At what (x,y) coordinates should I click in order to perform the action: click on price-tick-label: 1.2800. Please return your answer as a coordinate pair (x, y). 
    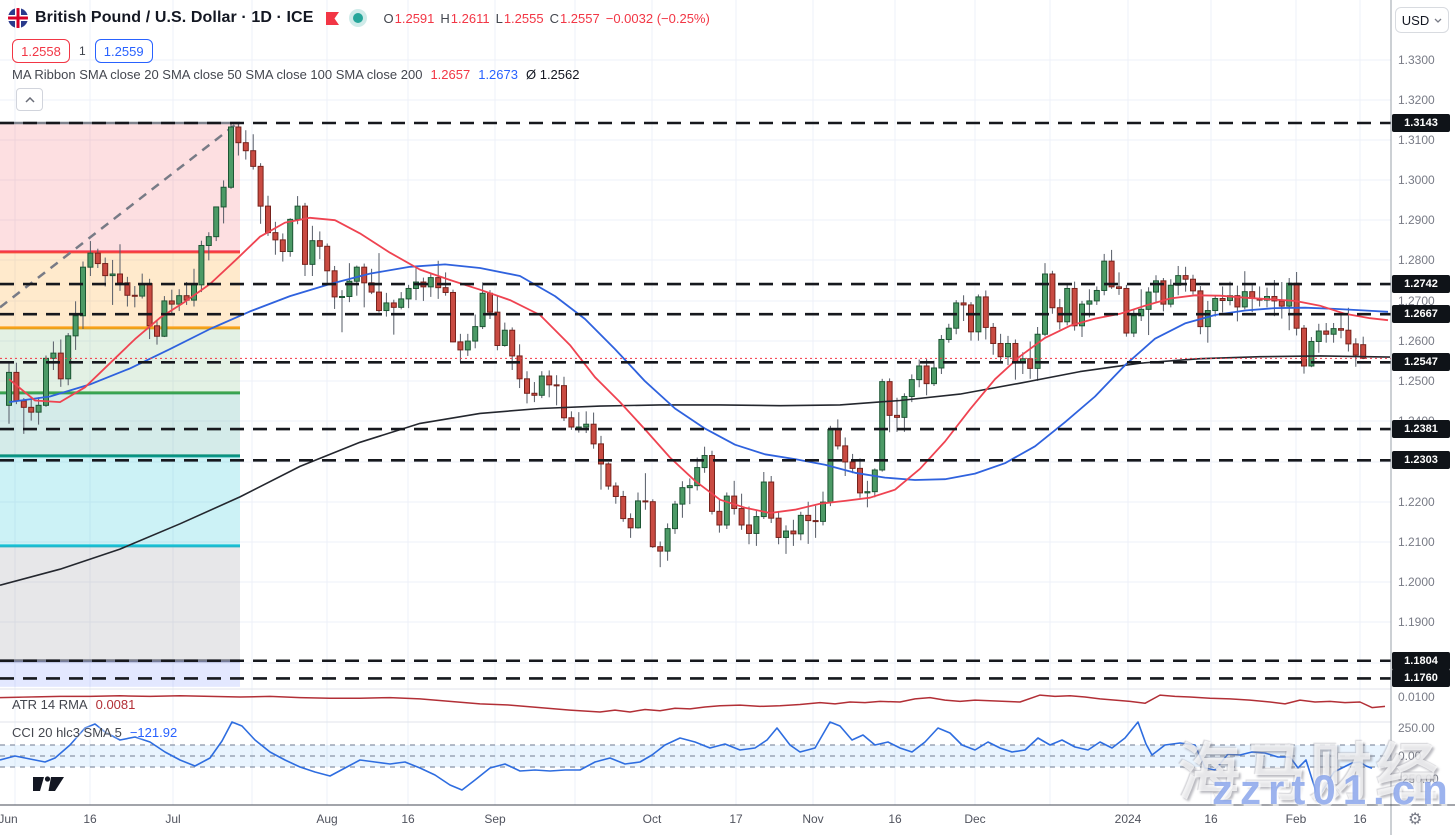
    Looking at the image, I should click on (1416, 260).